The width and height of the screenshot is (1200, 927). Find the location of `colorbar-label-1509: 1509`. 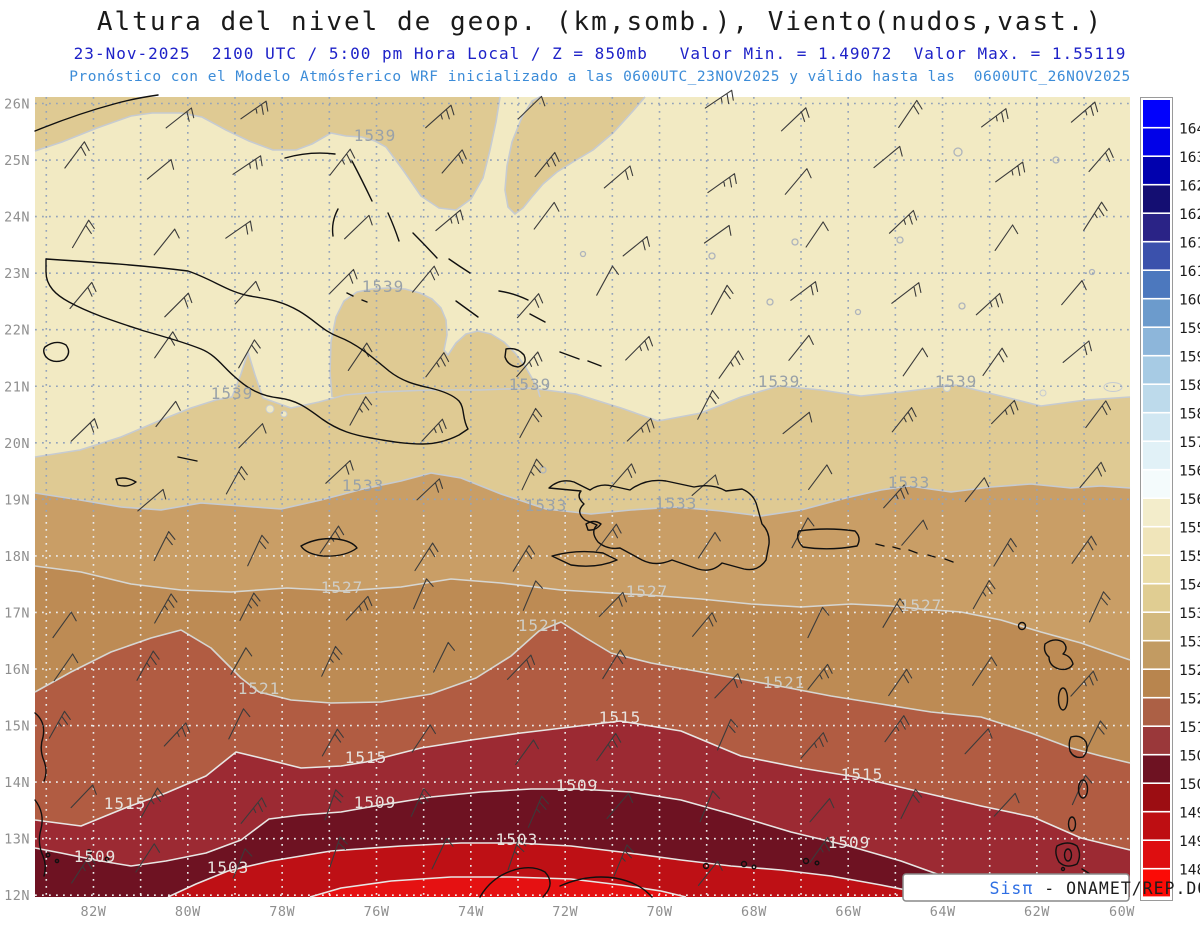

colorbar-label-1509: 1509 is located at coordinates (1189, 757).